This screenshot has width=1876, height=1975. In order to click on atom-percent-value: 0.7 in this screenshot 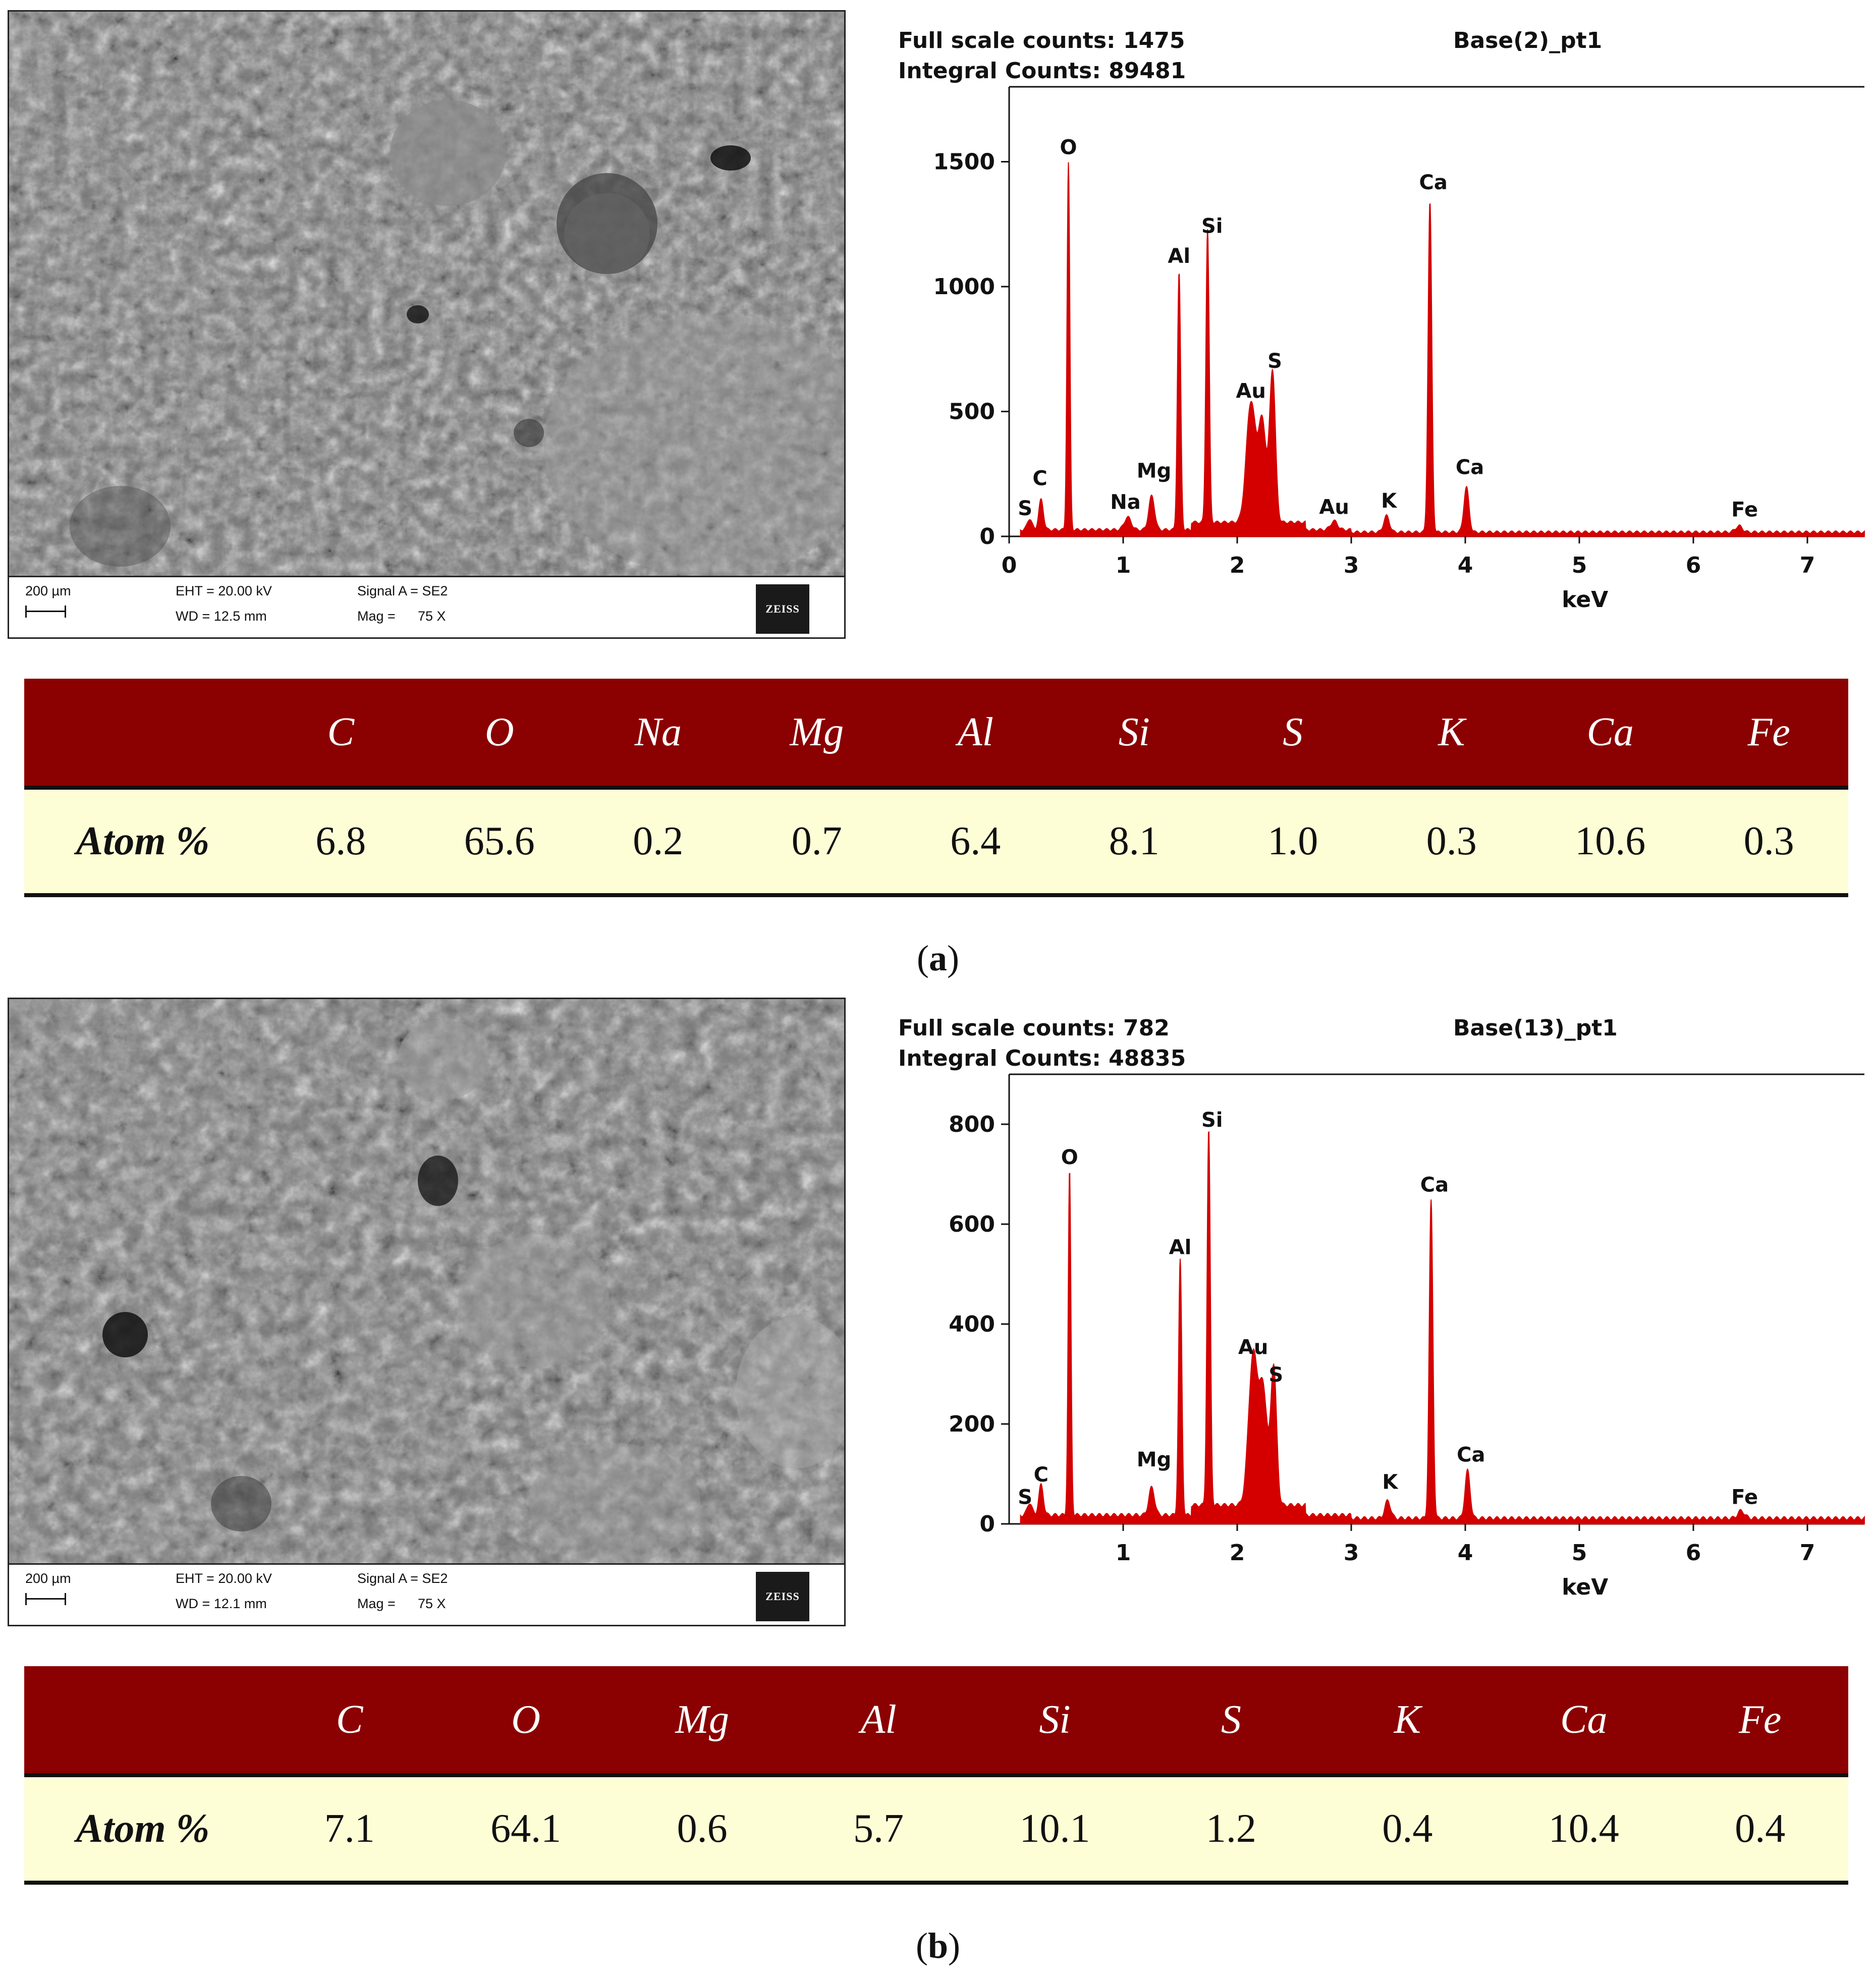, I will do `click(816, 841)`.